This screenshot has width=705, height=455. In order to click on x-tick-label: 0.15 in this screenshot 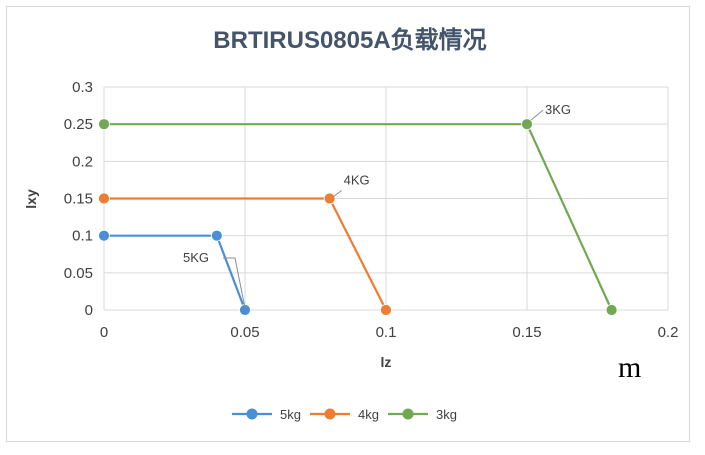, I will do `click(526, 332)`.